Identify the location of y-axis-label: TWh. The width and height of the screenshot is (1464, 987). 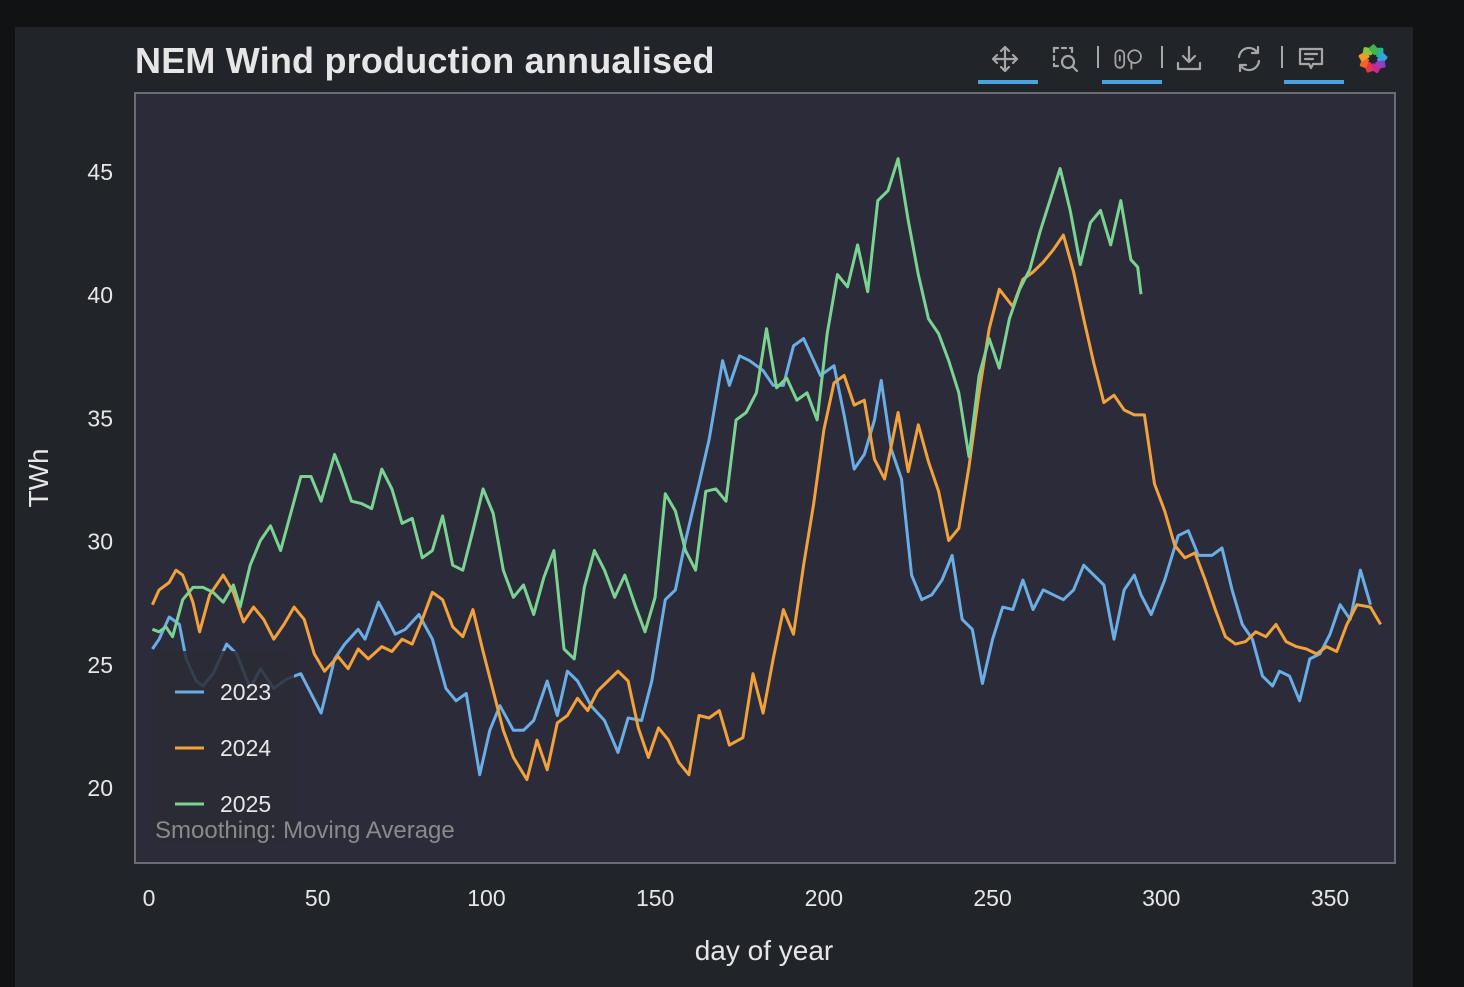
(38, 477).